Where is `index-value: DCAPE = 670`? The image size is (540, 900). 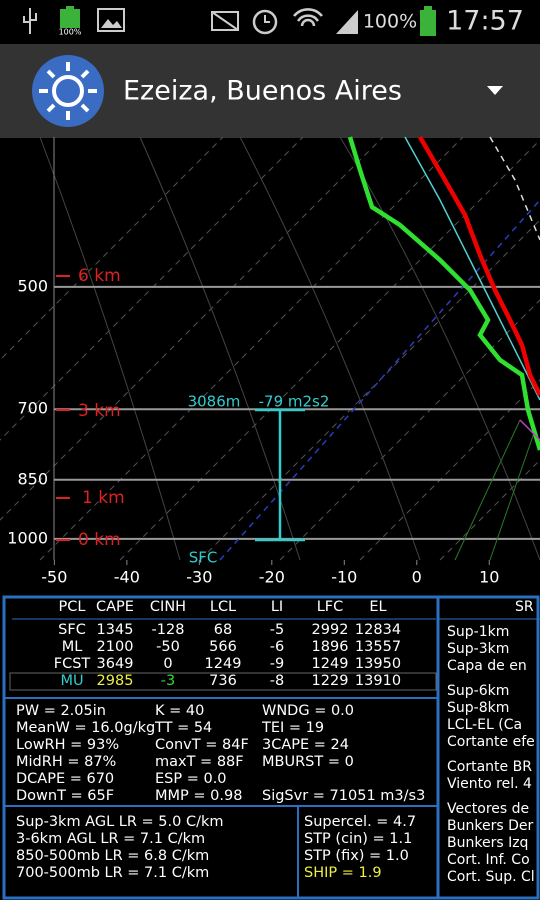
index-value: DCAPE = 670 is located at coordinates (65, 779).